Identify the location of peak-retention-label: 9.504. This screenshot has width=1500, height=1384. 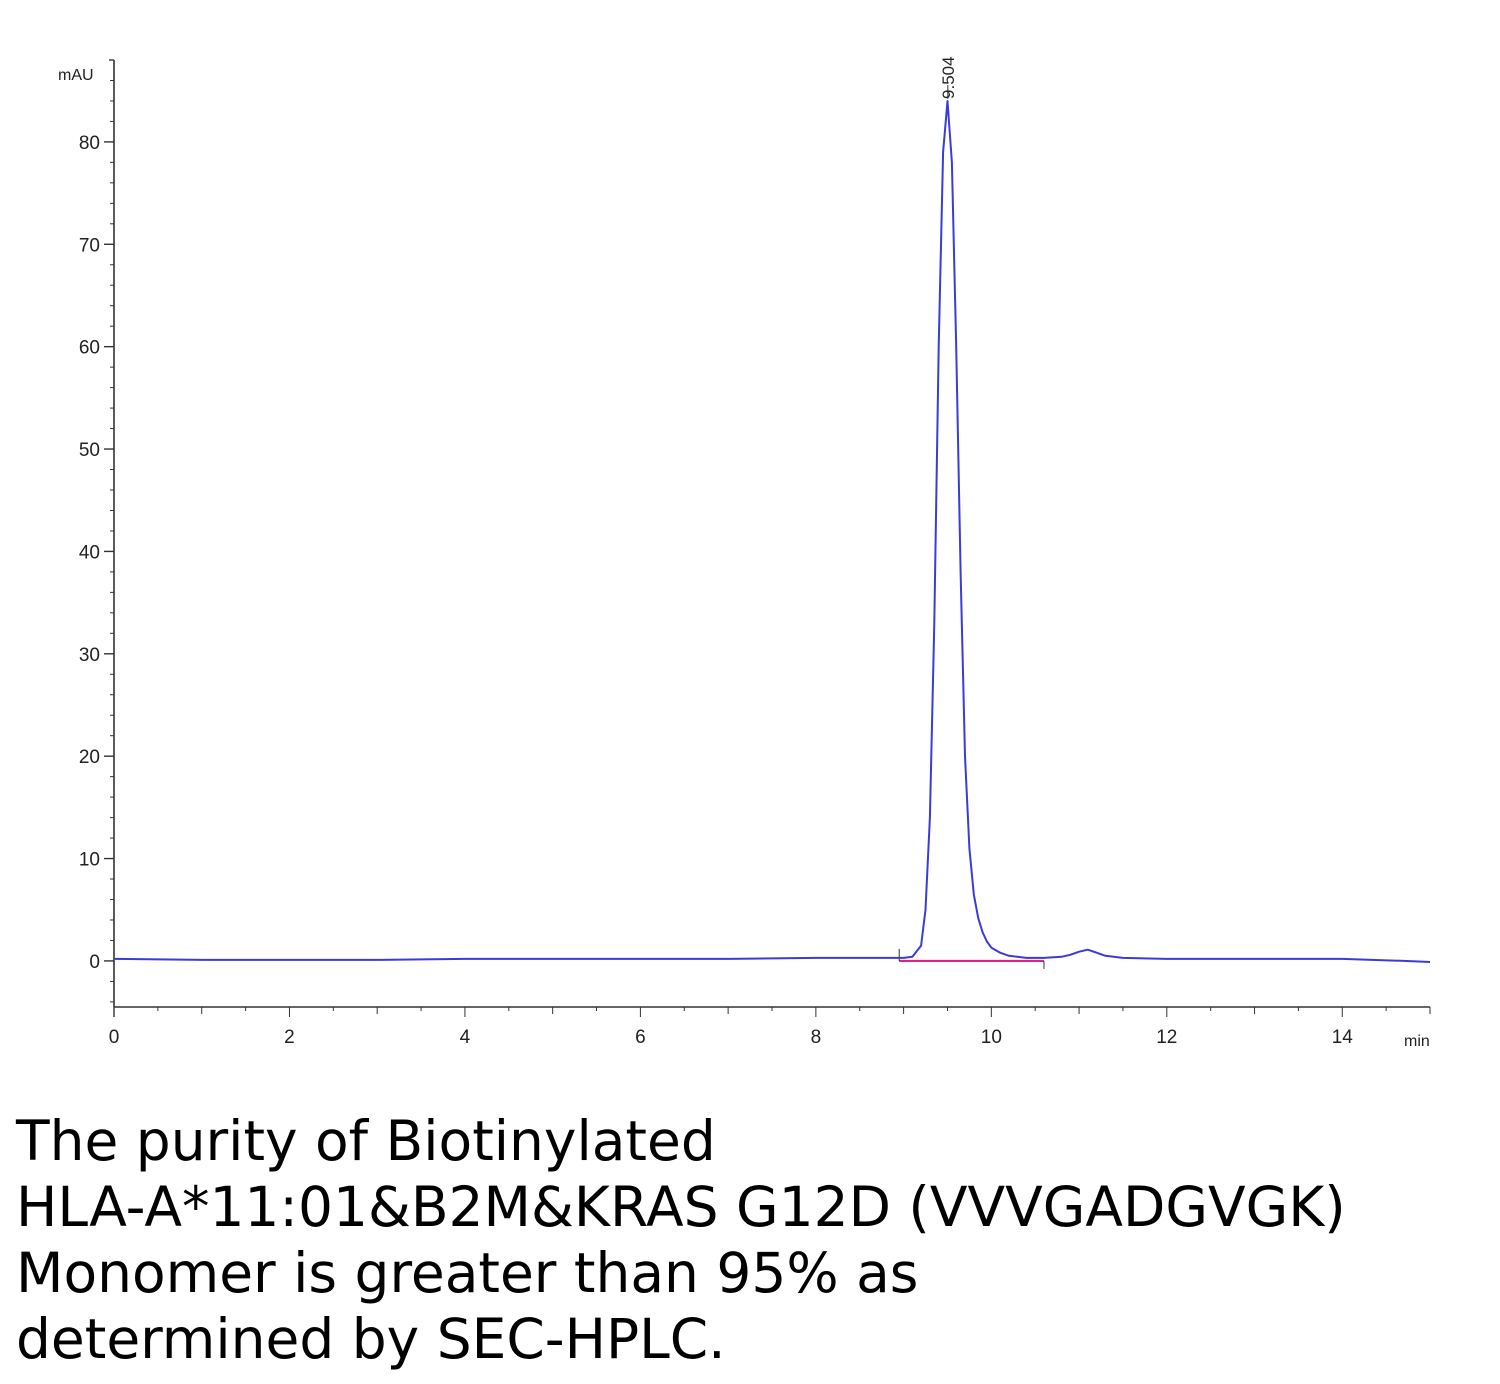
(948, 77).